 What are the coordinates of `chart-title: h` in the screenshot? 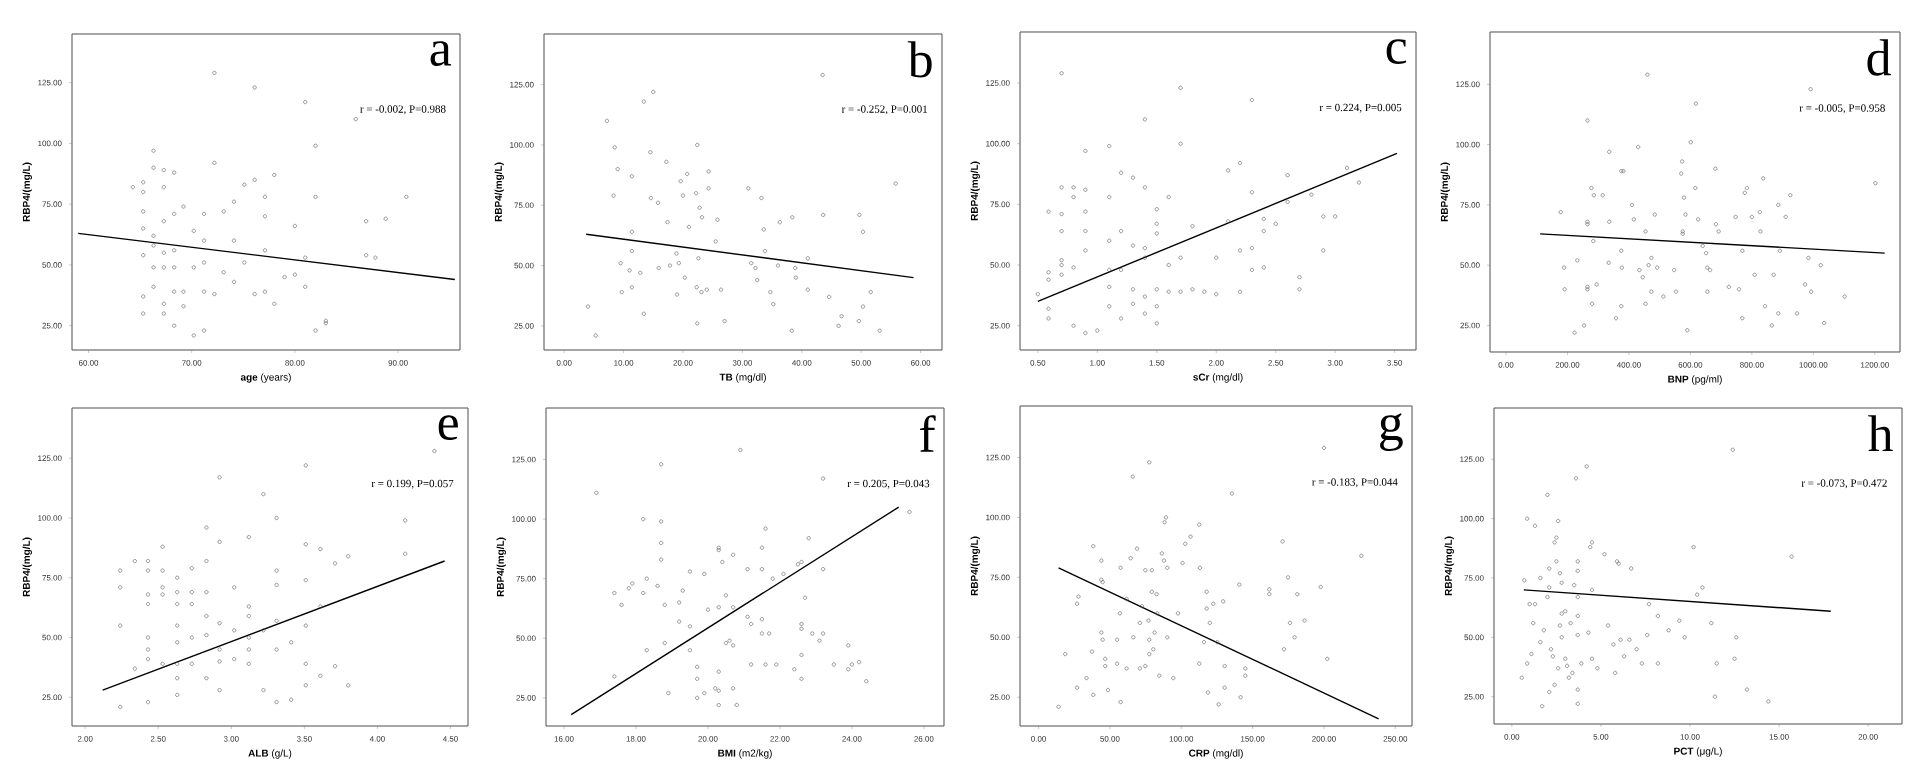 It's located at (1880, 433).